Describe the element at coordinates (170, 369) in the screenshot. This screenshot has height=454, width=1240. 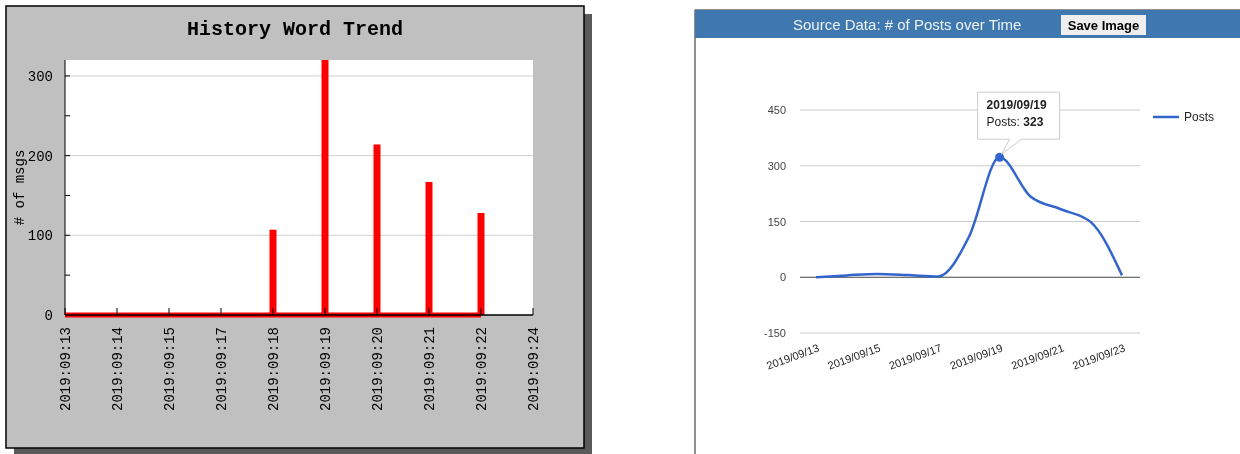
I see `x-tick-label: 2019:09:15` at that location.